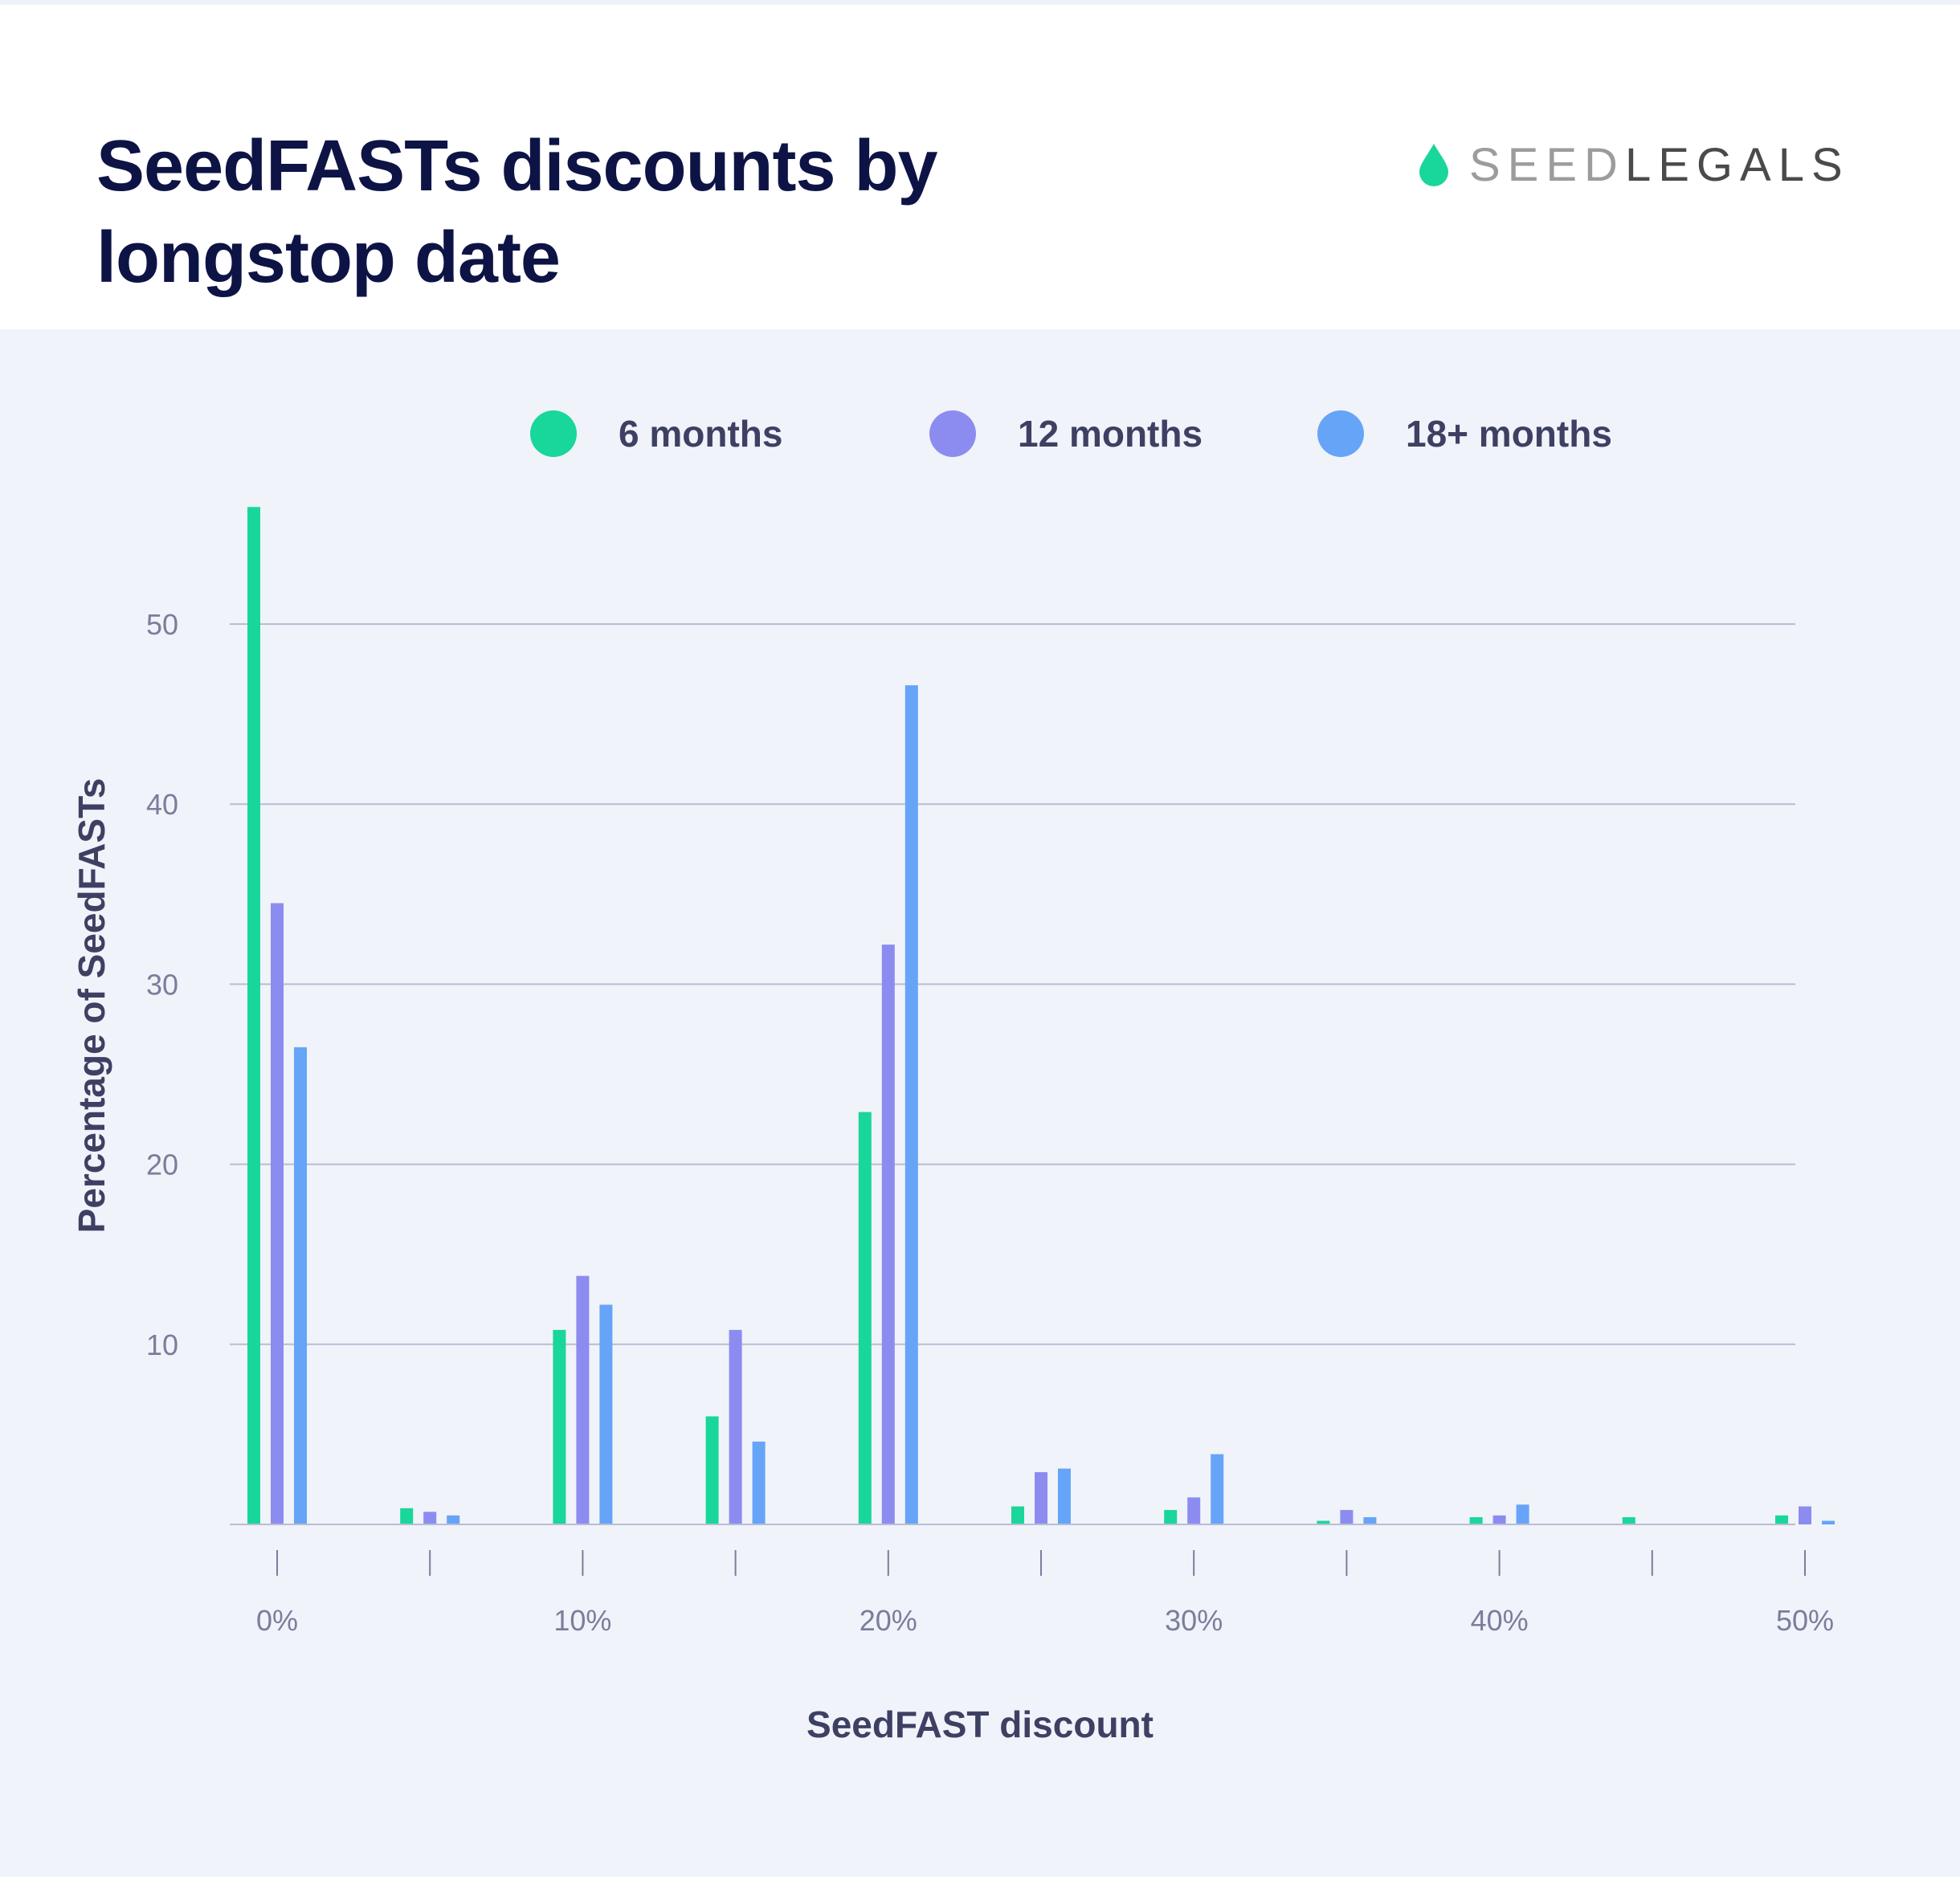 The width and height of the screenshot is (1960, 1877). What do you see at coordinates (162, 1344) in the screenshot?
I see `y-tick-label: 10` at bounding box center [162, 1344].